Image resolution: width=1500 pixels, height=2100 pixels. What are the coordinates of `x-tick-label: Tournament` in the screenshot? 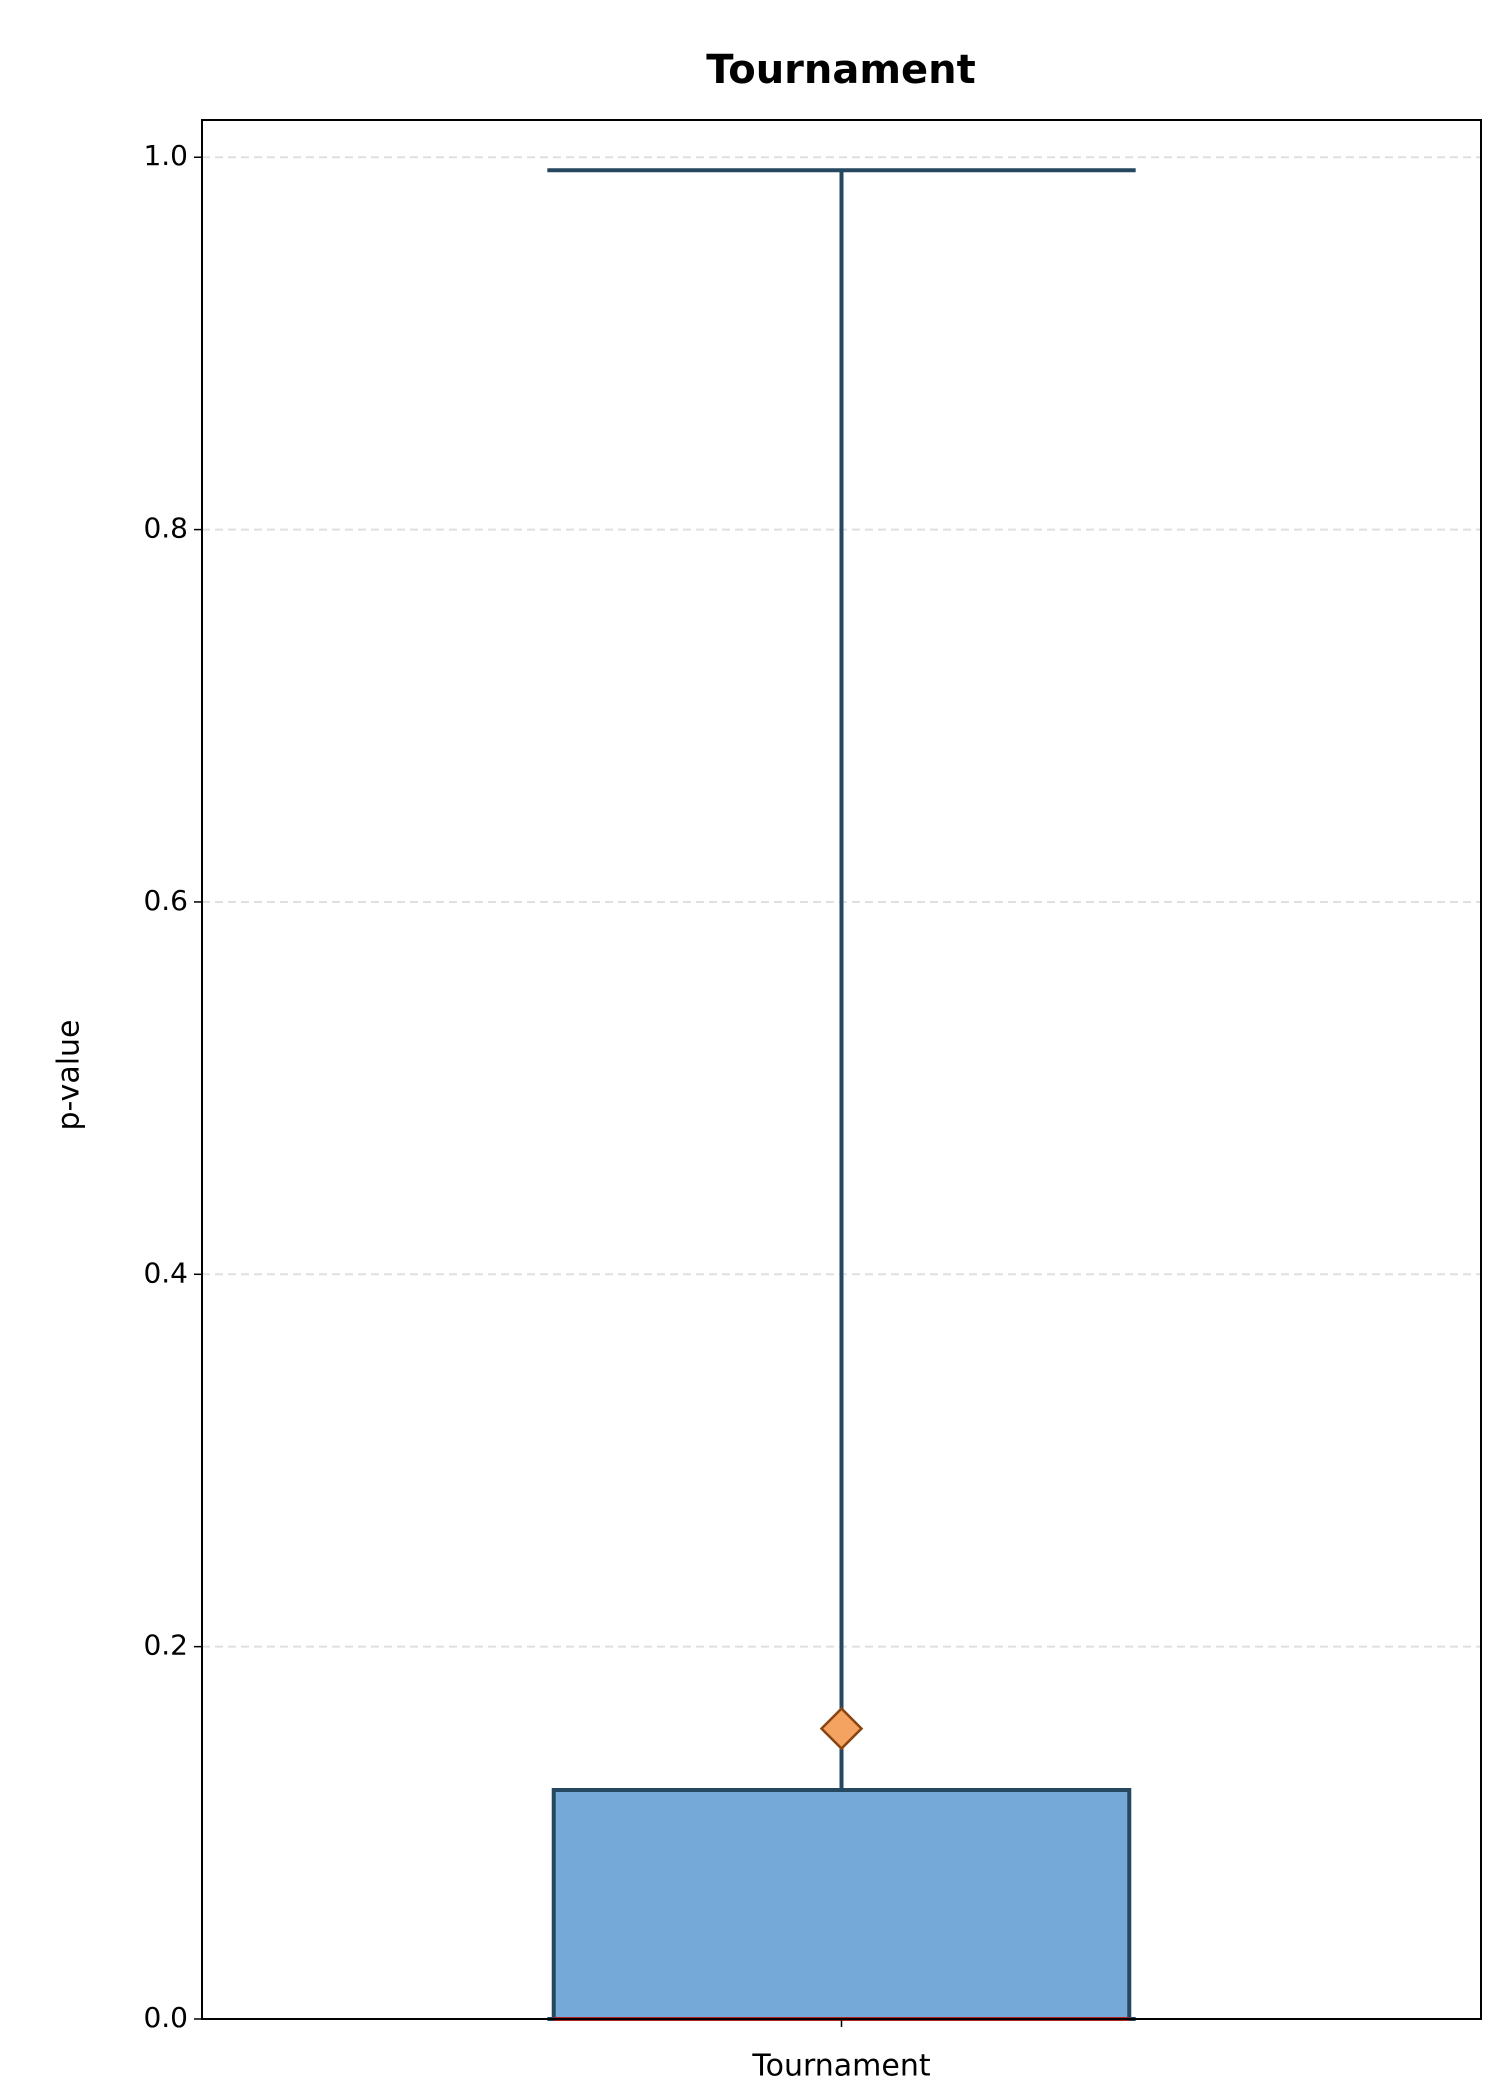 It's located at (840, 2066).